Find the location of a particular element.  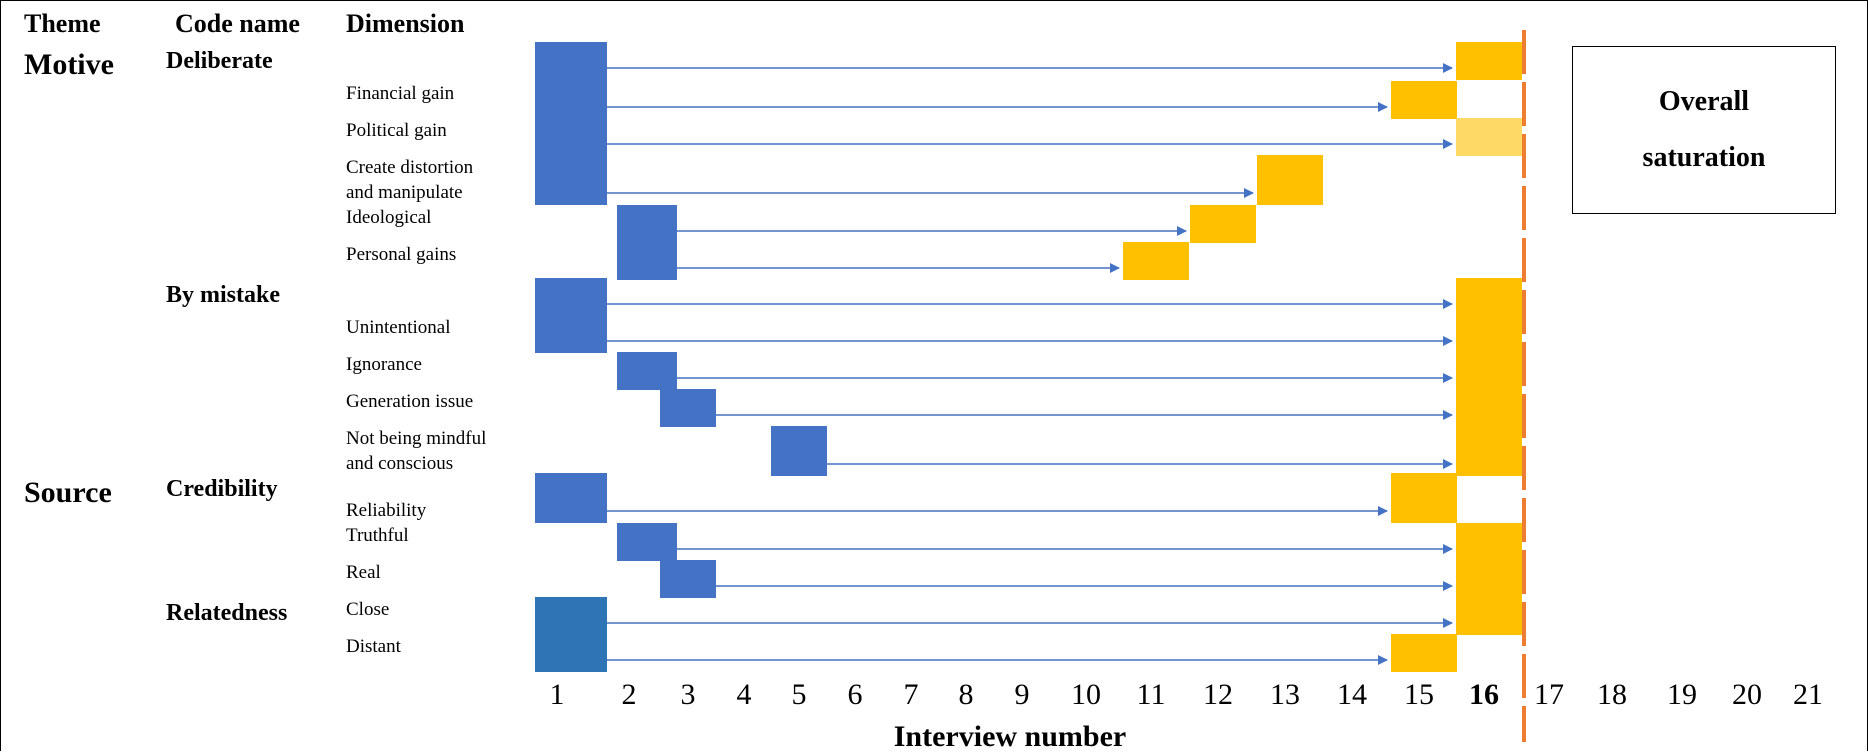

x-tick-label: 9 is located at coordinates (1022, 694).